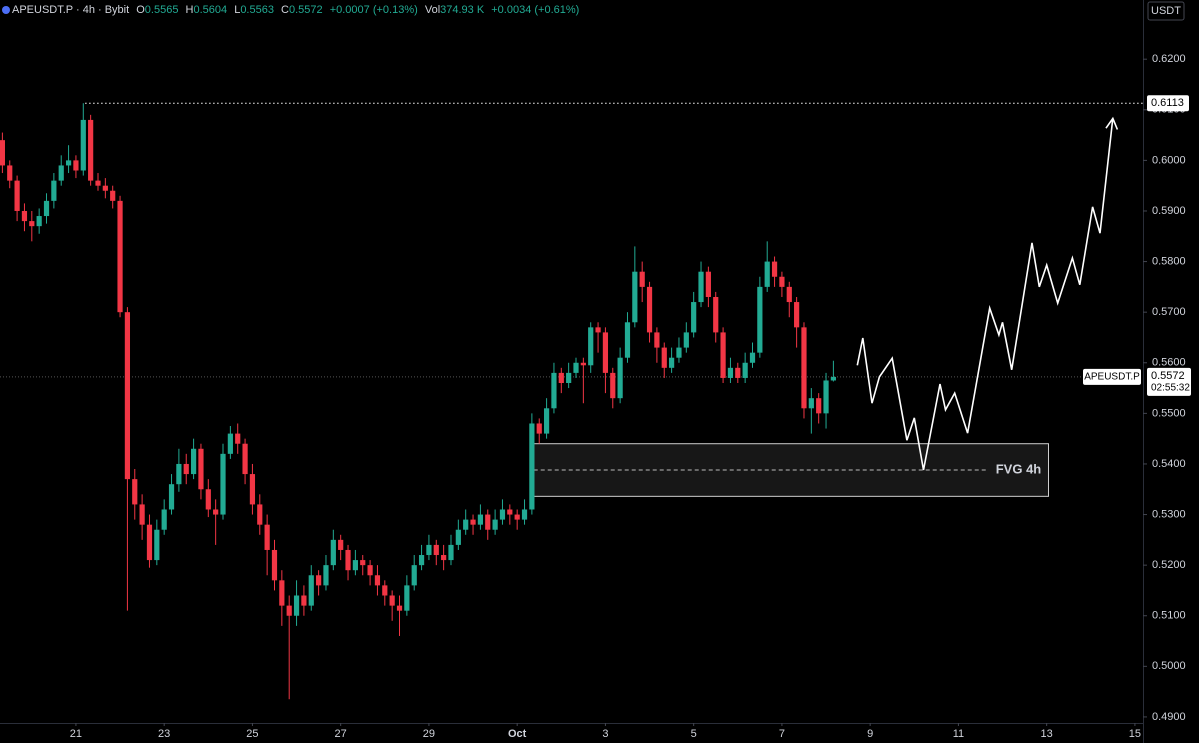  Describe the element at coordinates (257, 10) in the screenshot. I see `l-value: 0.5563` at that location.